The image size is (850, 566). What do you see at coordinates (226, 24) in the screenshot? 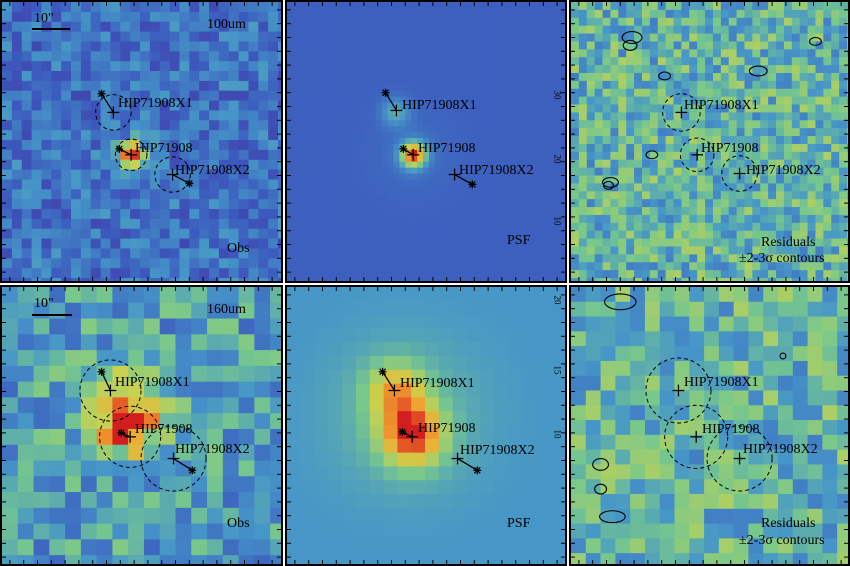
I see `band-label: 100um` at bounding box center [226, 24].